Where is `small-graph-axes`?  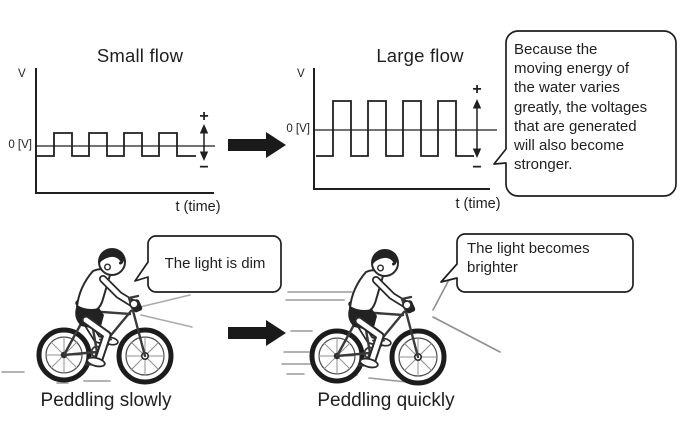
small-graph-axes is located at coordinates (124, 131).